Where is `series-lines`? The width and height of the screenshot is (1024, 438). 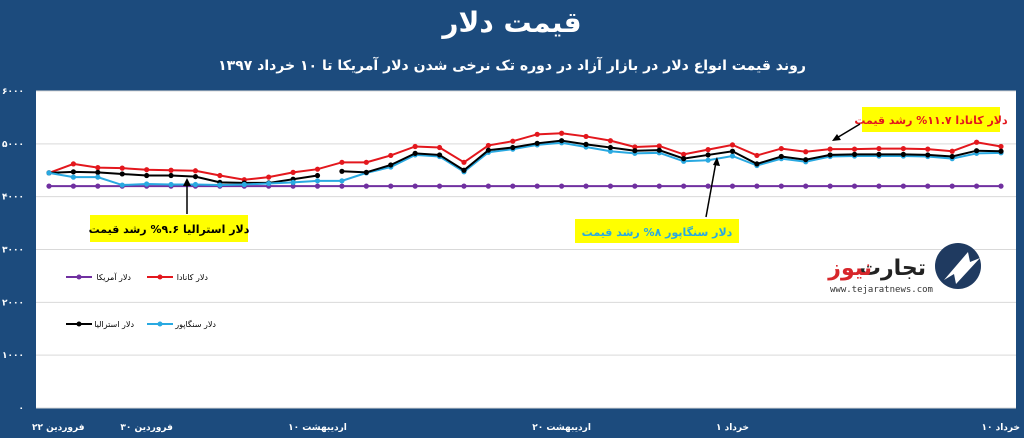
series-lines is located at coordinates (525, 159).